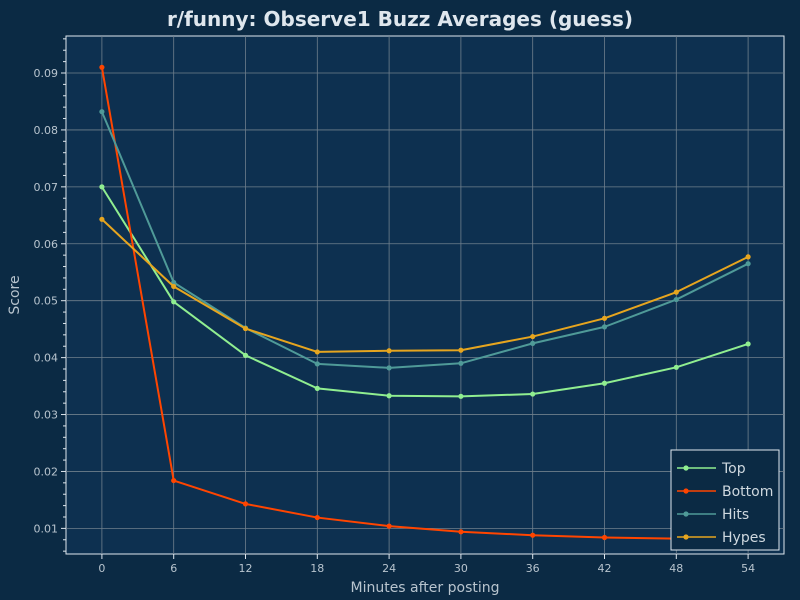 The height and width of the screenshot is (600, 800). I want to click on x-tick-label: 6, so click(173, 568).